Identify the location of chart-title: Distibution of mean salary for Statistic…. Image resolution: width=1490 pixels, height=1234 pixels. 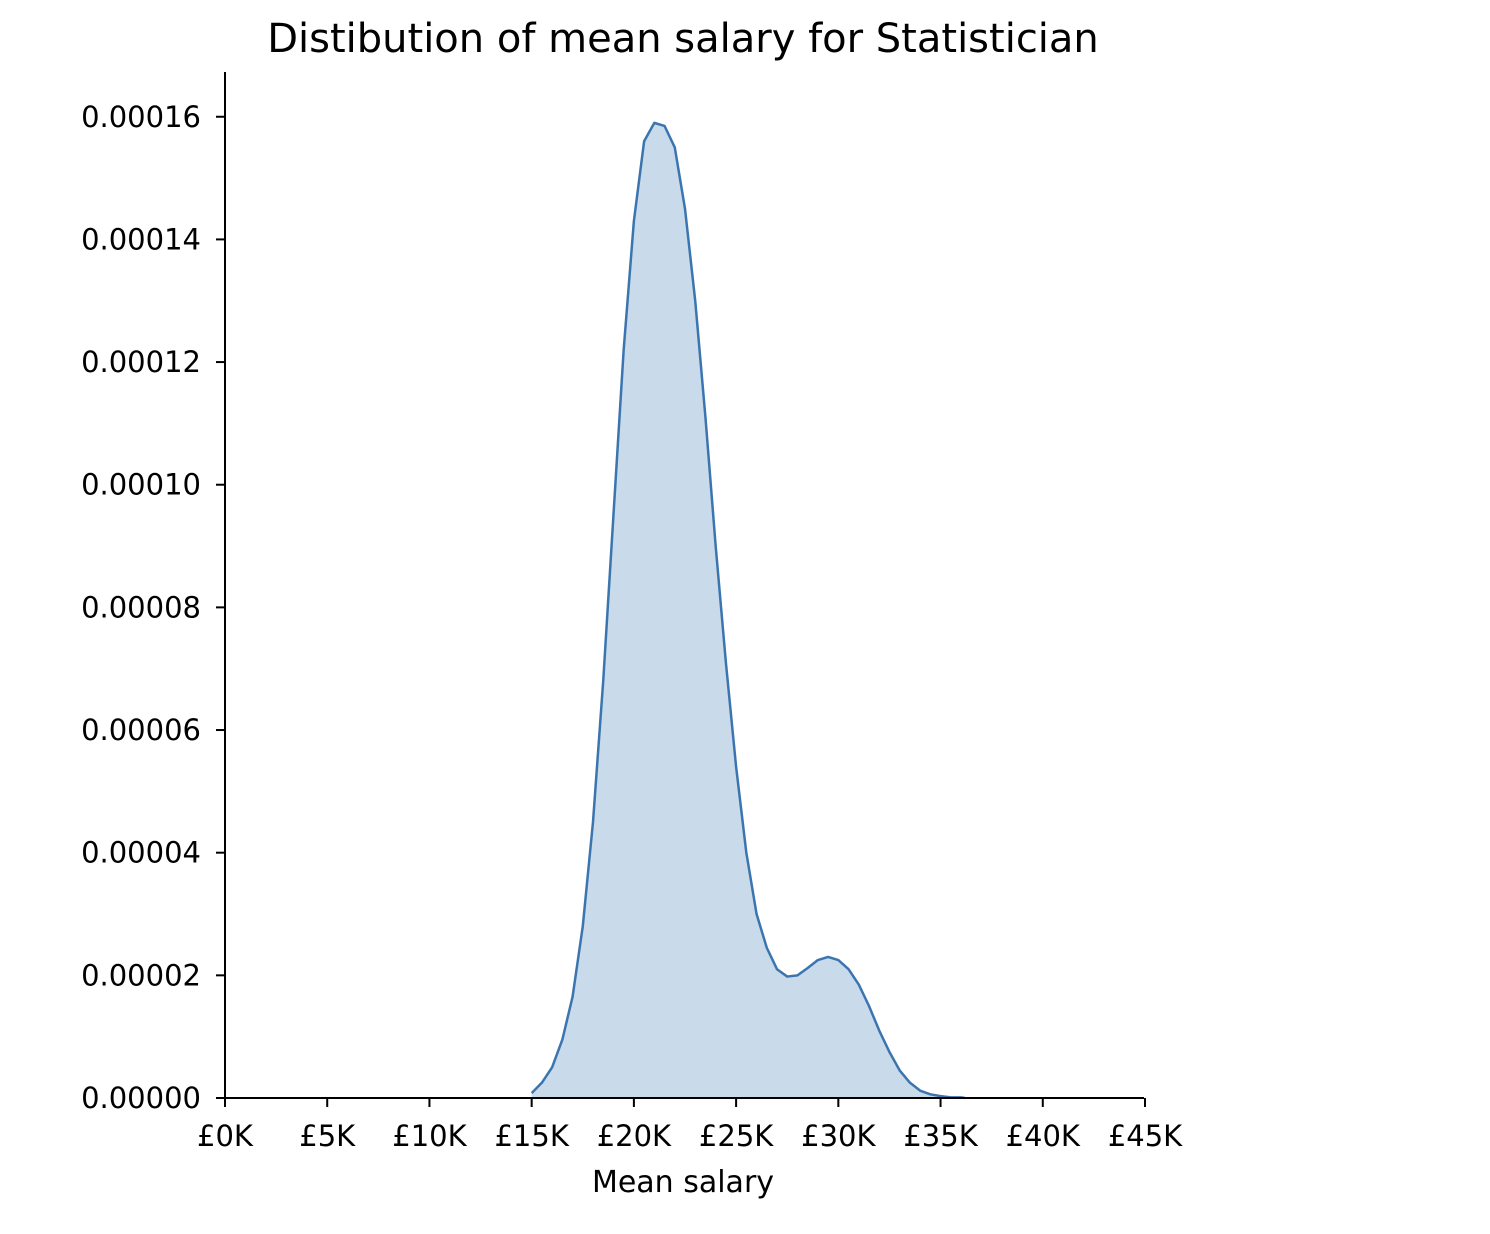
(683, 39).